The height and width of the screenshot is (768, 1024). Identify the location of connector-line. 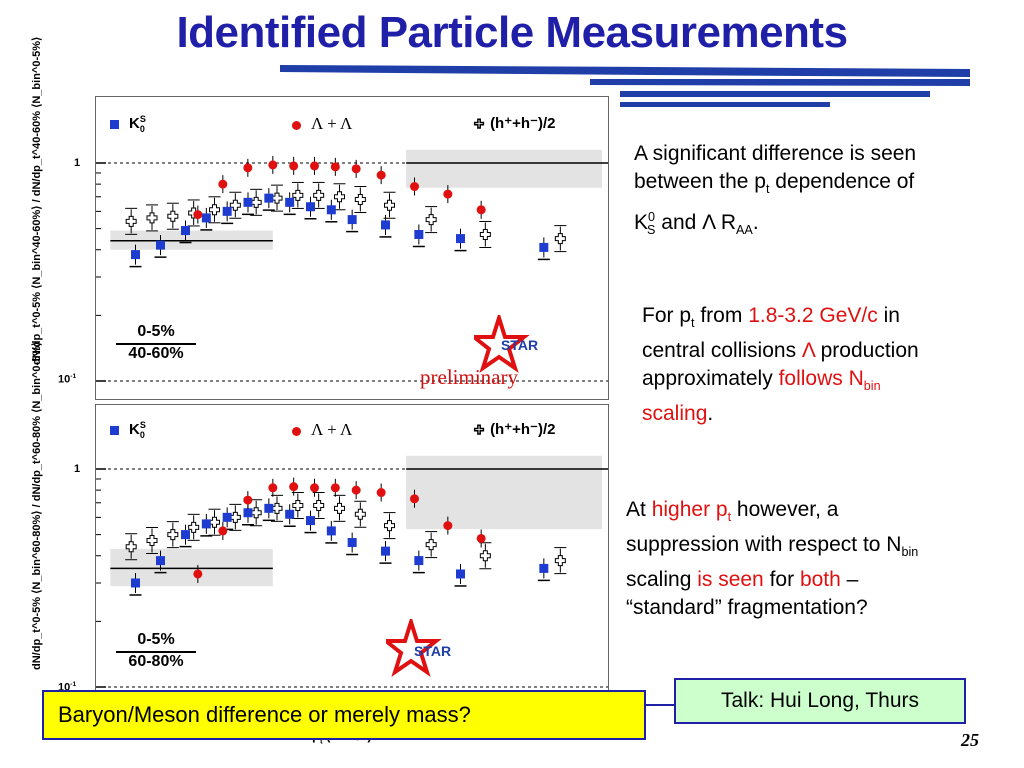
(661, 705).